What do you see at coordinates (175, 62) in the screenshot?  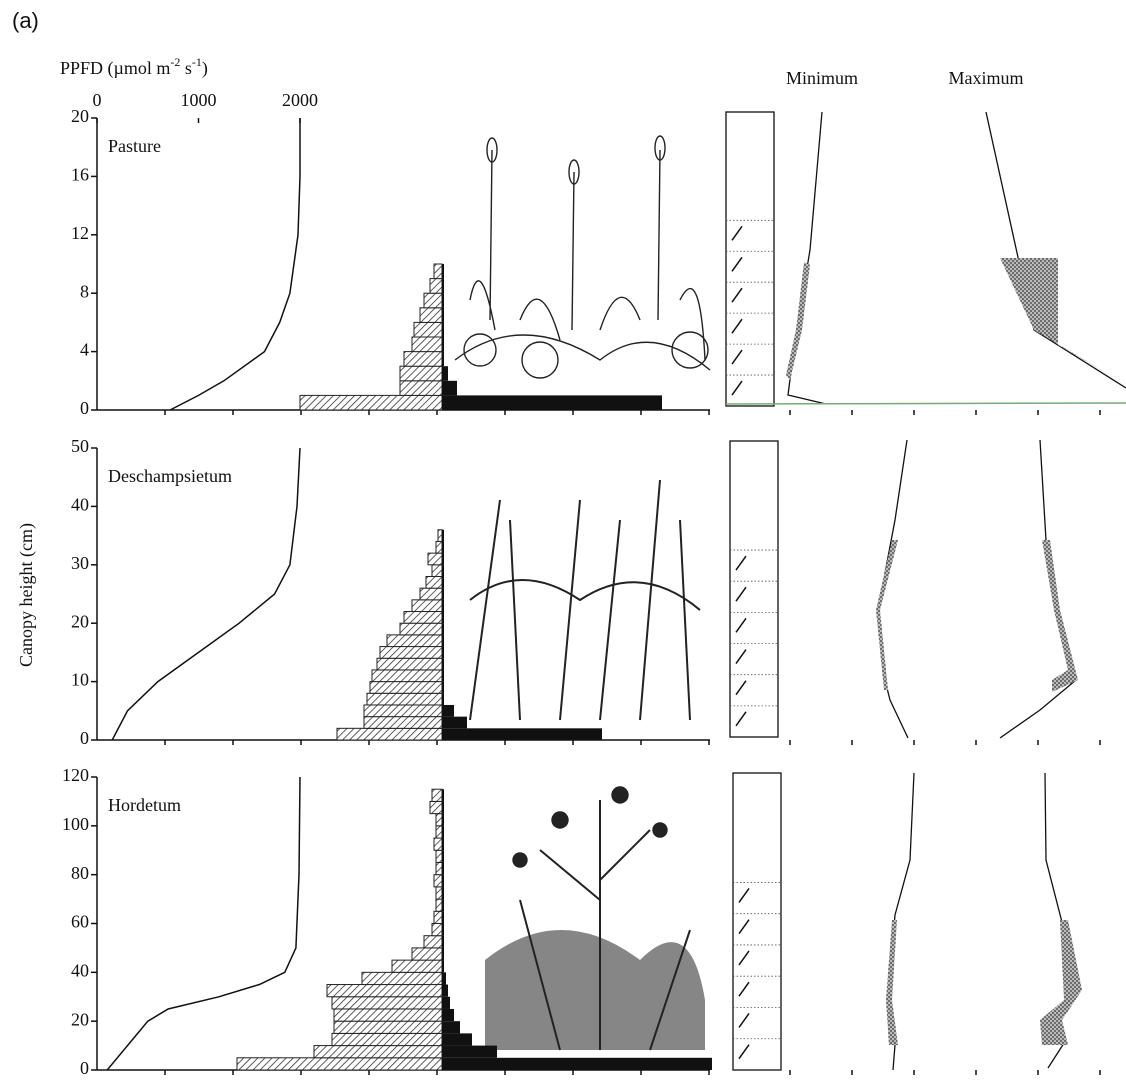 I see `x-label-sup: -2` at bounding box center [175, 62].